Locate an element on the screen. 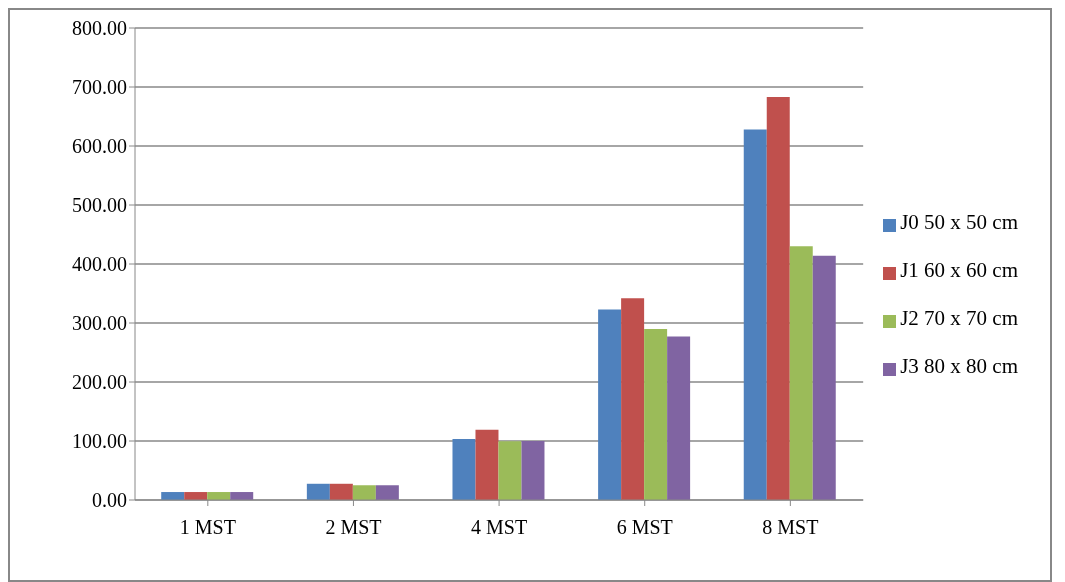 The width and height of the screenshot is (1065, 582). x-tick-label: 8 MST is located at coordinates (790, 527).